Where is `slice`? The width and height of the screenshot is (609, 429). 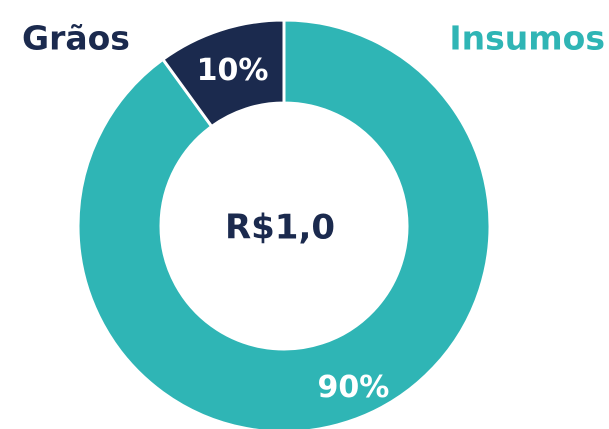 slice is located at coordinates (223, 73).